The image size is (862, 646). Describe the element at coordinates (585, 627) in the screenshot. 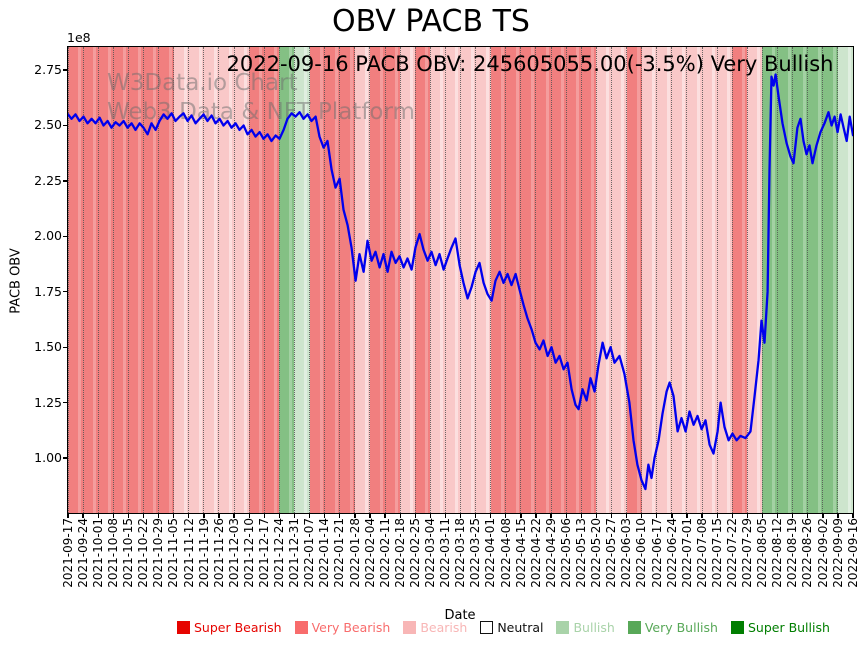

I see `legend-item-bullish: Bullish` at that location.